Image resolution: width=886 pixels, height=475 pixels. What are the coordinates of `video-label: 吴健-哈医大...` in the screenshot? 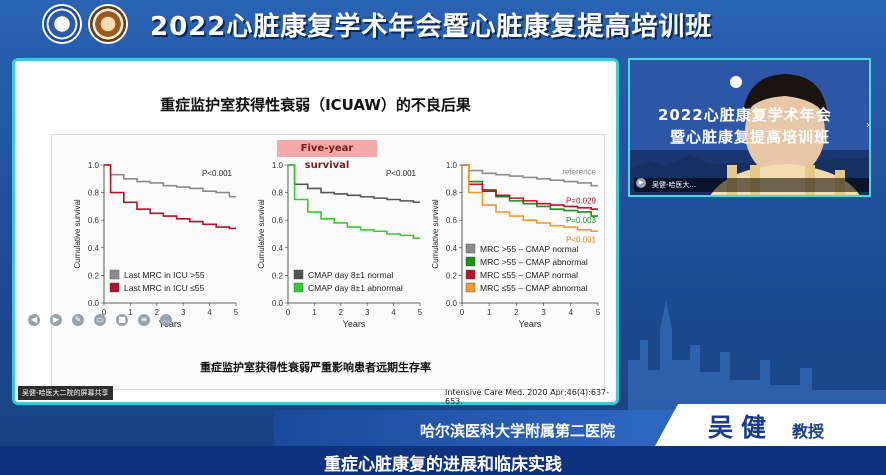 It's located at (674, 185).